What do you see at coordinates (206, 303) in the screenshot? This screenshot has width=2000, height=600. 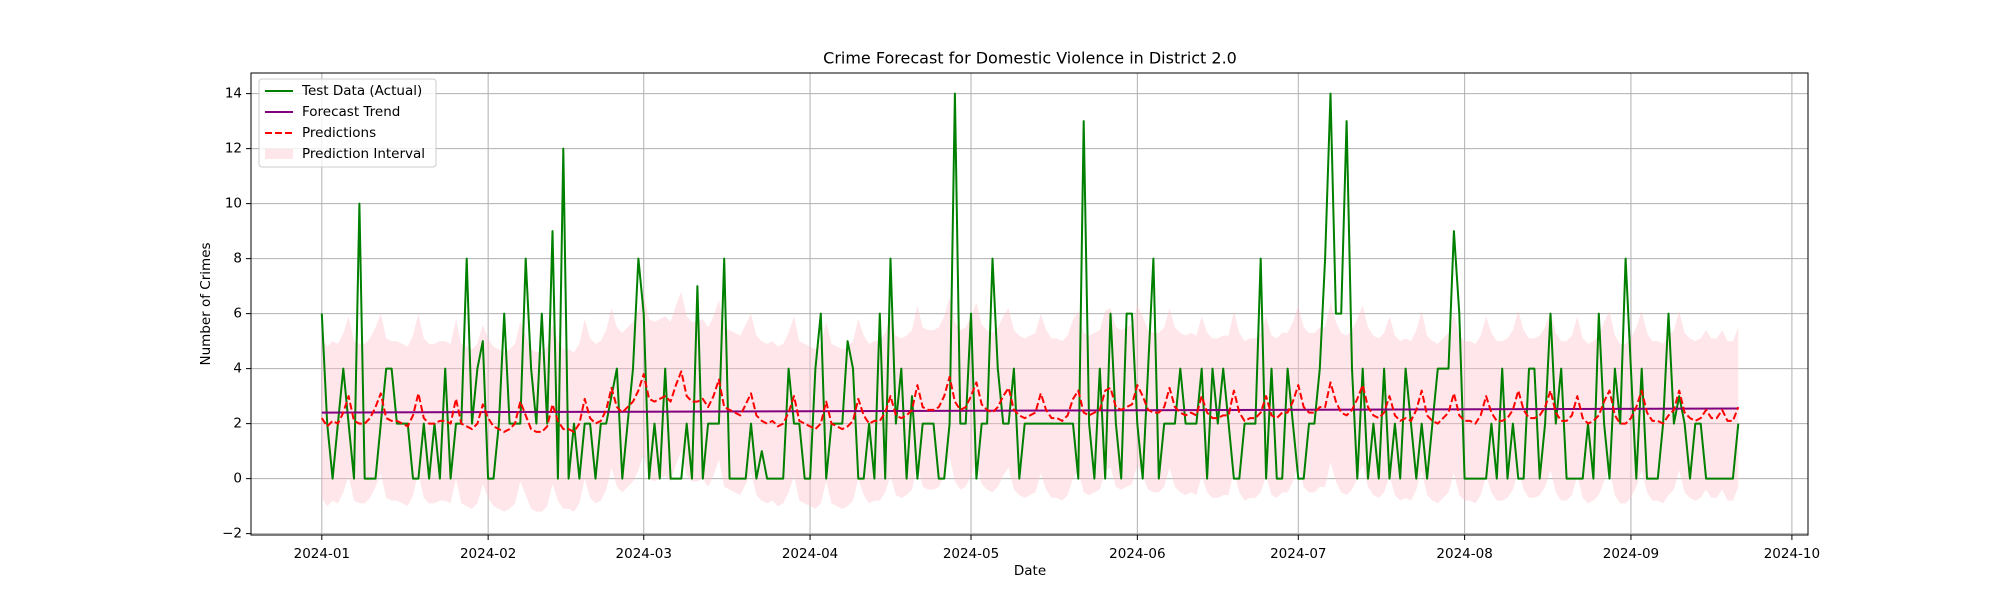 I see `y-axis-label: Number of Crimes` at bounding box center [206, 303].